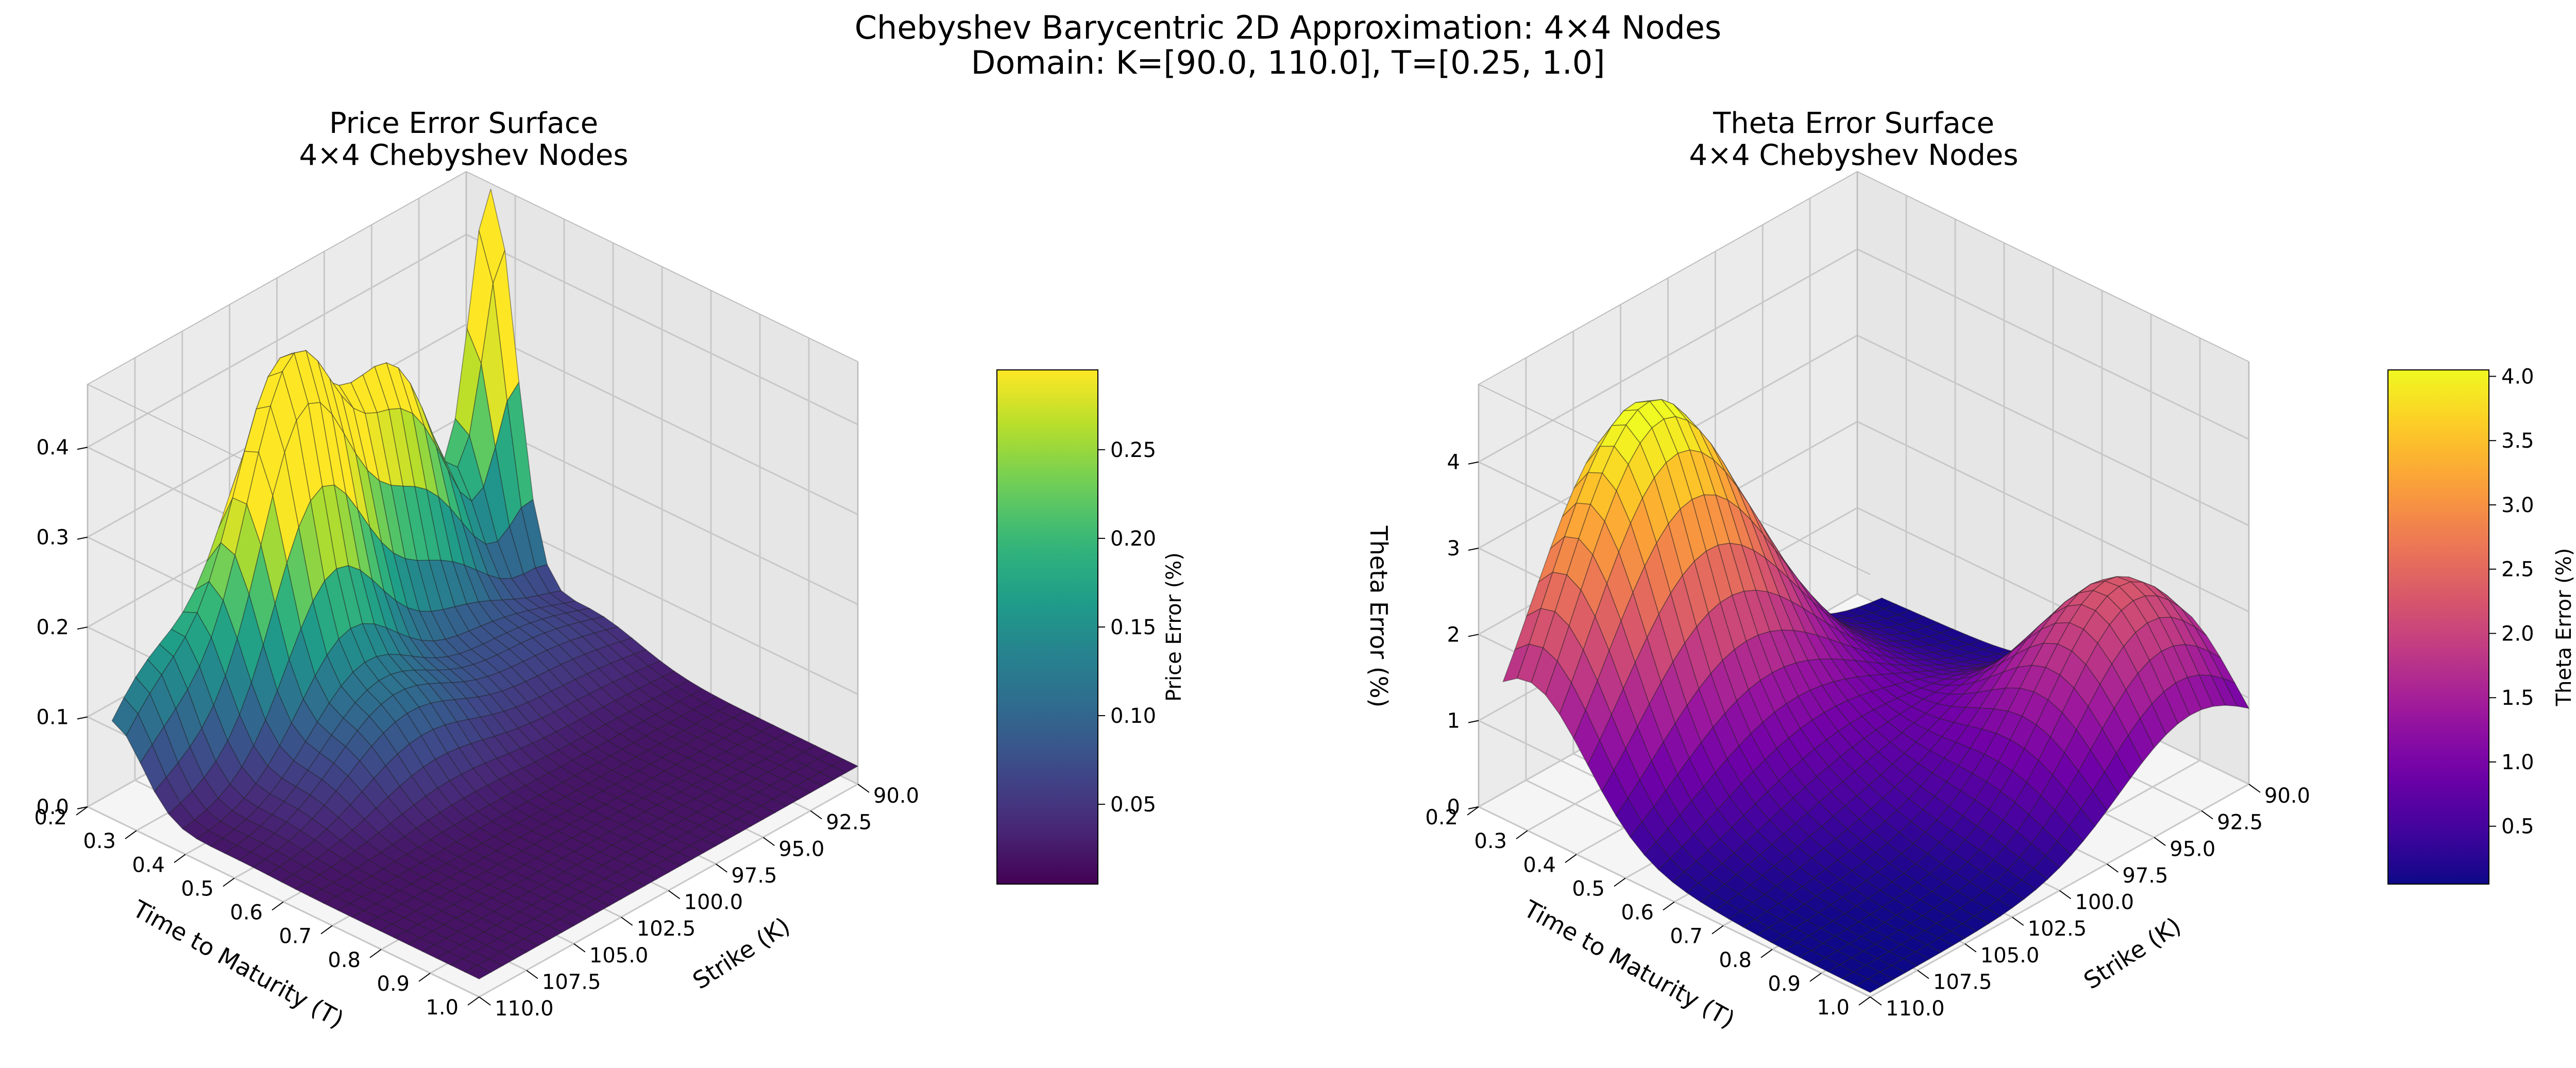 The width and height of the screenshot is (2576, 1068). Describe the element at coordinates (1453, 635) in the screenshot. I see `z-tick-label: 2` at that location.